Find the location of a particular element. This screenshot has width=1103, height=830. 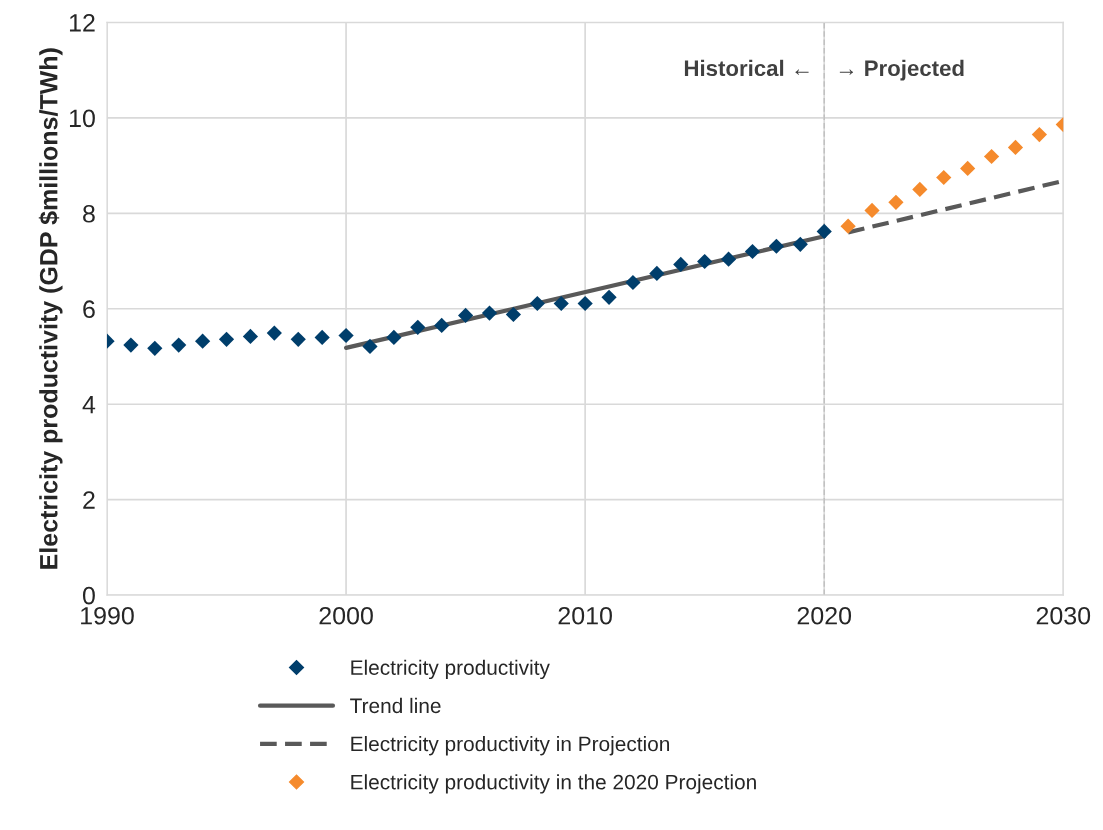

y-axis-title: Electricity productivity (GDP $millions/TWh) is located at coordinates (50, 308).